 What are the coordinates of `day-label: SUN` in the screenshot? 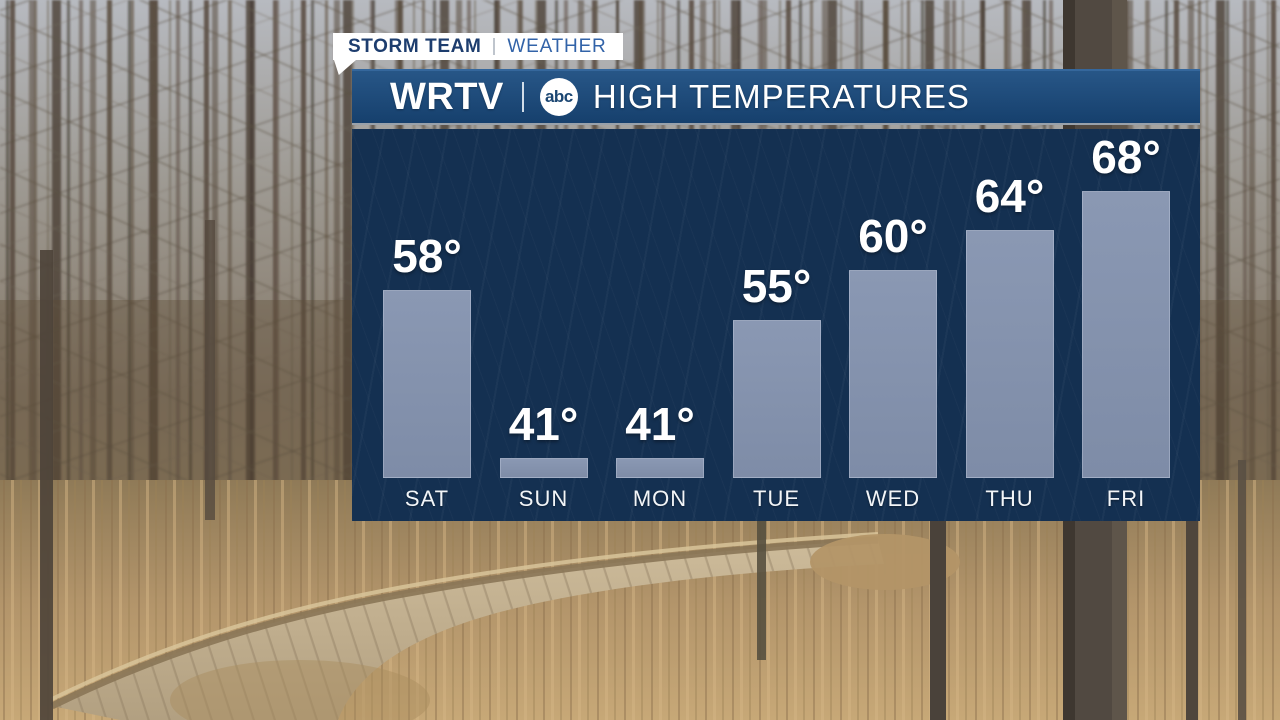 It's located at (543, 498).